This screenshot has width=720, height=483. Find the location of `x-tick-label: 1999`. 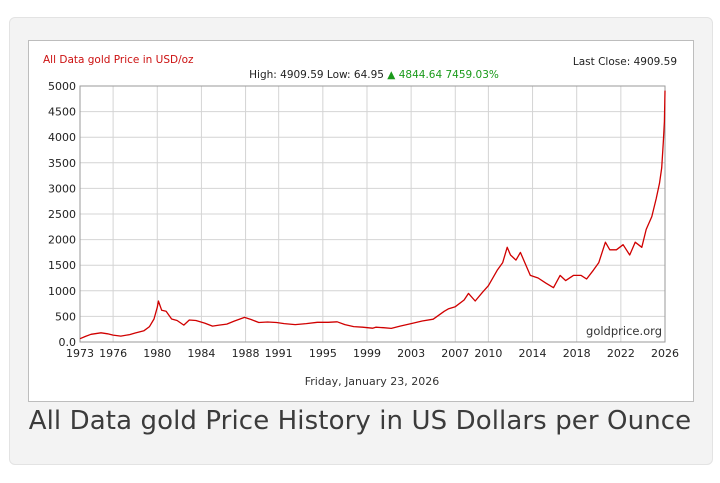

x-tick-label: 1999 is located at coordinates (367, 353).